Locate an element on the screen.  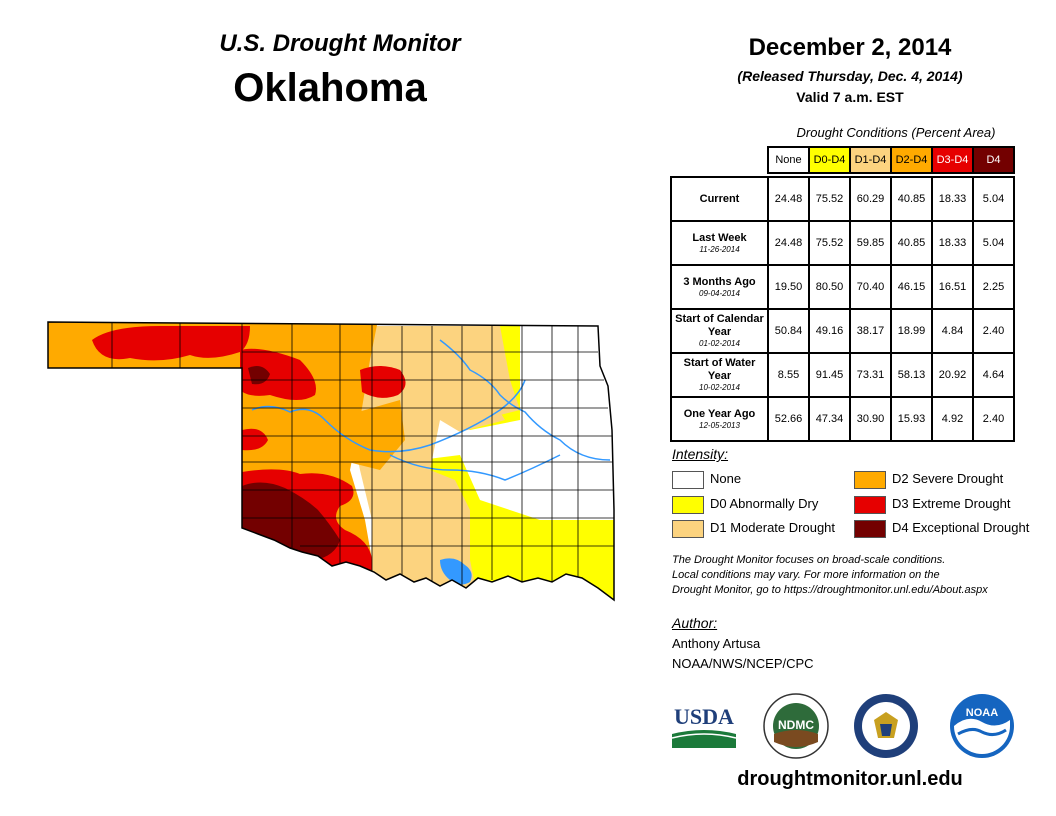
legend-title: Intensity: is located at coordinates (700, 454).